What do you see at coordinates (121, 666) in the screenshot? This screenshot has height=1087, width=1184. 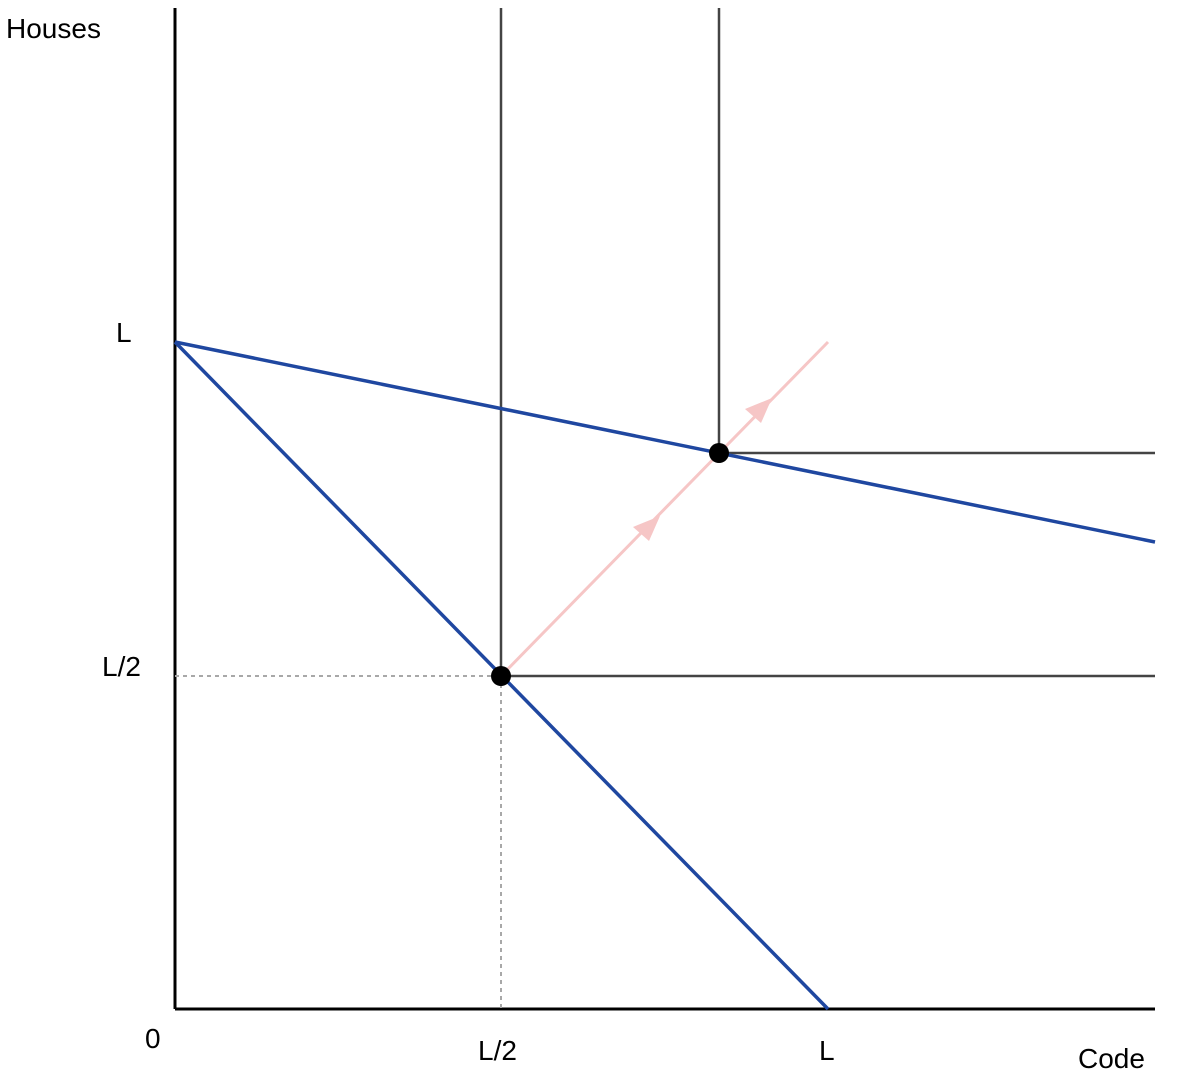 I see `y-tick-label-half: L/2` at bounding box center [121, 666].